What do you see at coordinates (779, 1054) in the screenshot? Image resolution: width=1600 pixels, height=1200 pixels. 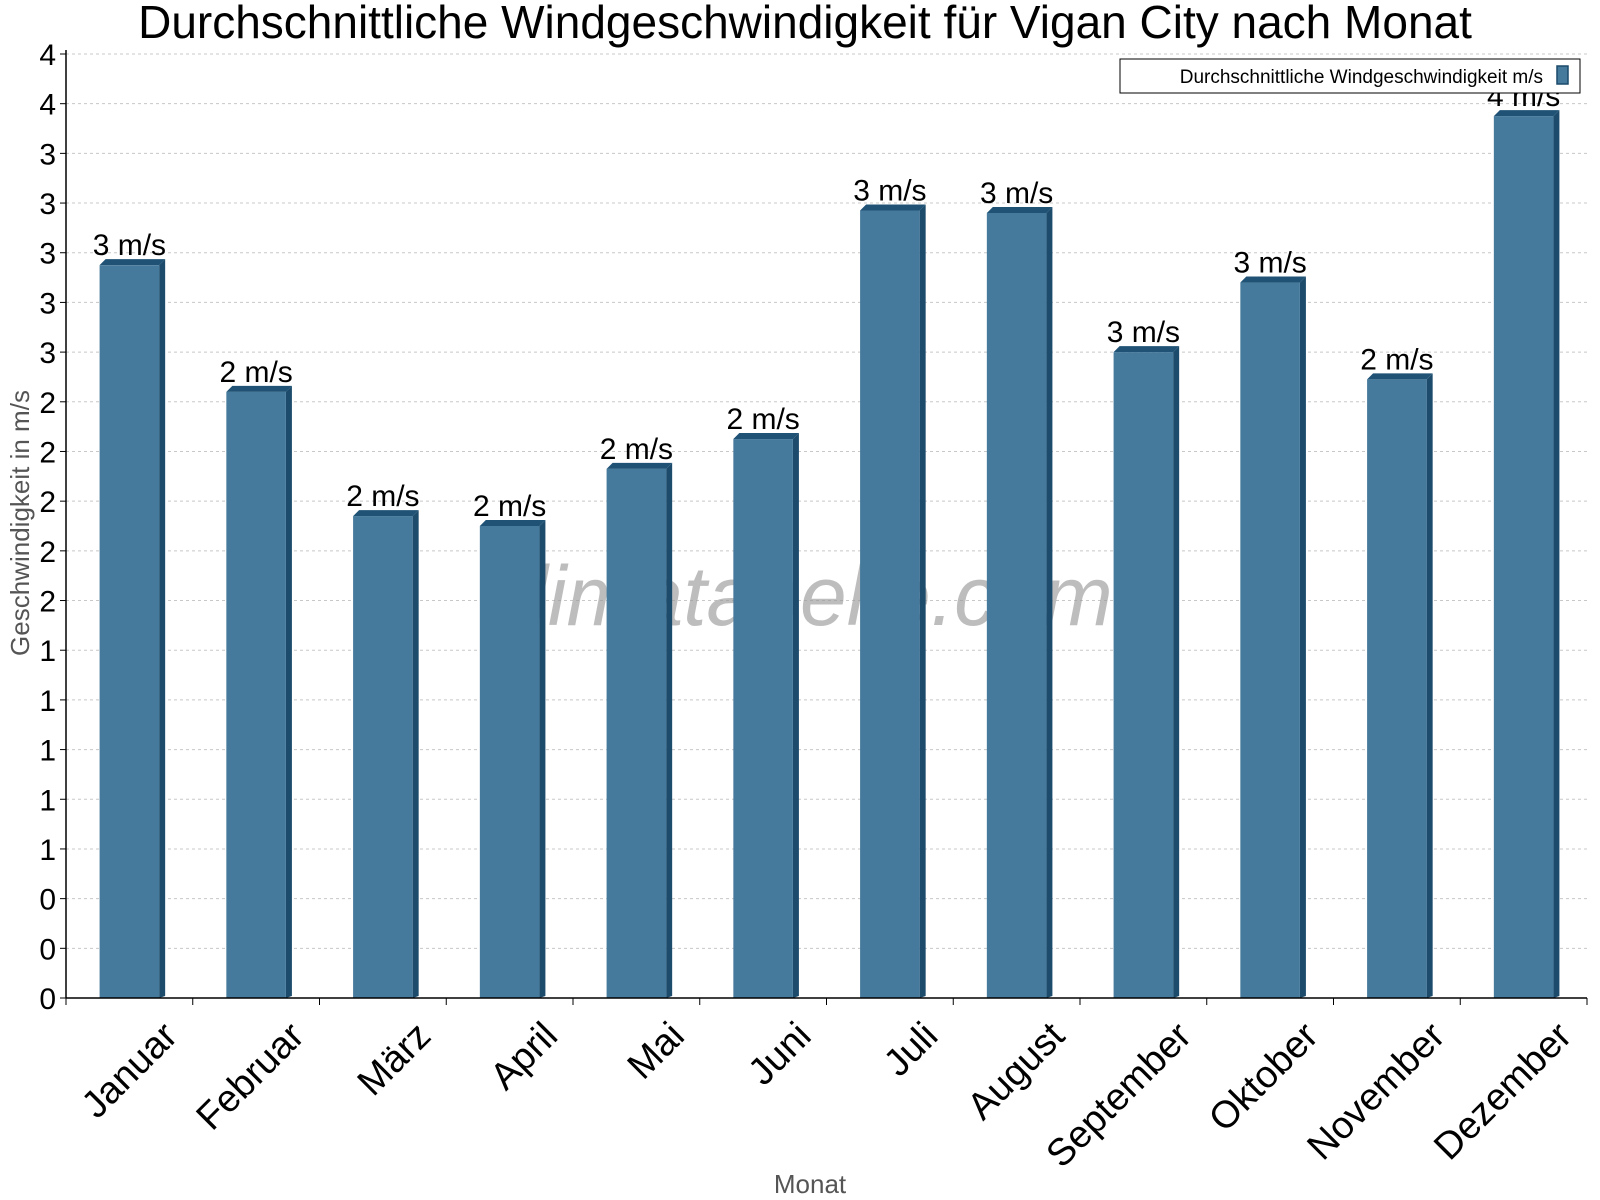 I see `x-tick-label: Juni` at bounding box center [779, 1054].